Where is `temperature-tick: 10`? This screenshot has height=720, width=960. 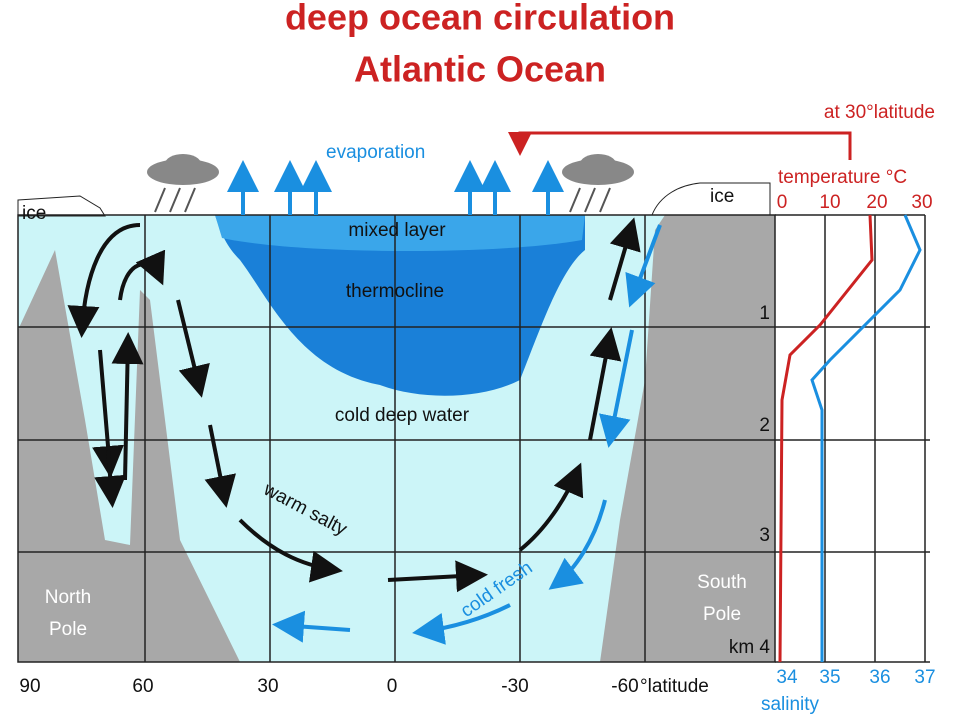 temperature-tick: 10 is located at coordinates (829, 202).